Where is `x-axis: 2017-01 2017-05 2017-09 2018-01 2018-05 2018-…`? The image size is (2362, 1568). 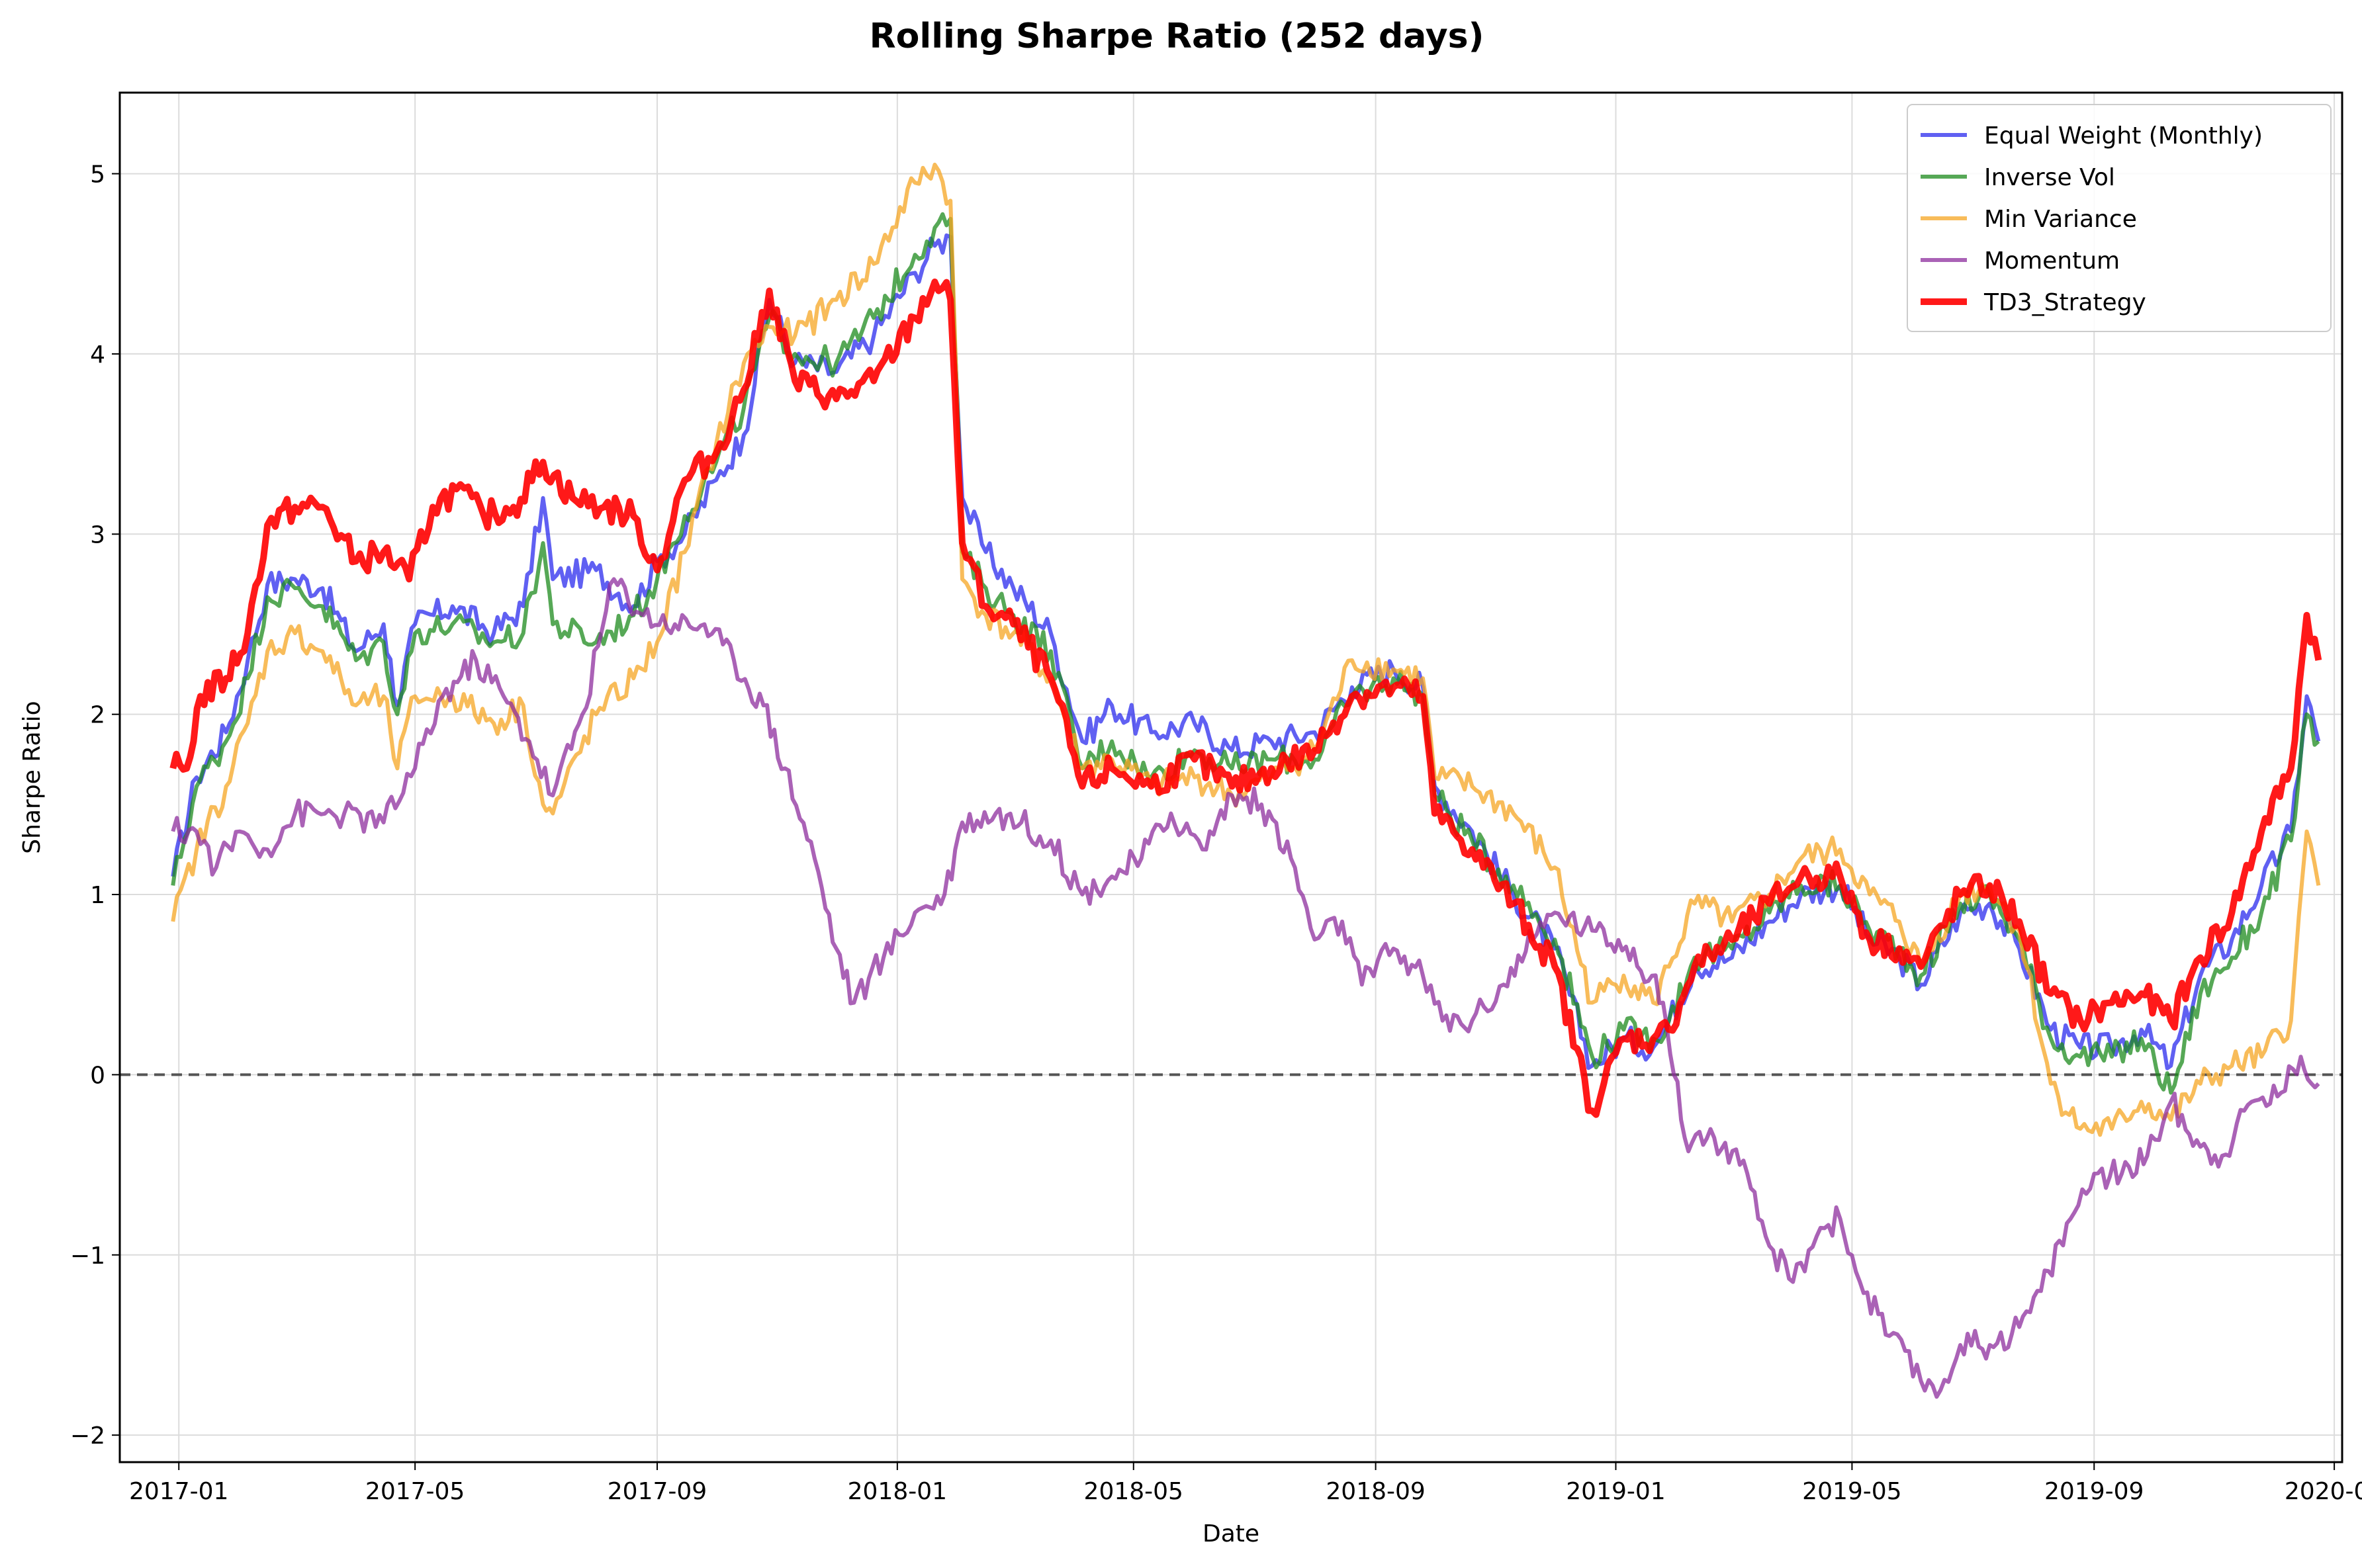 x-axis: 2017-01 2017-05 2017-09 2018-01 2018-05 2018-… is located at coordinates (1245, 1484).